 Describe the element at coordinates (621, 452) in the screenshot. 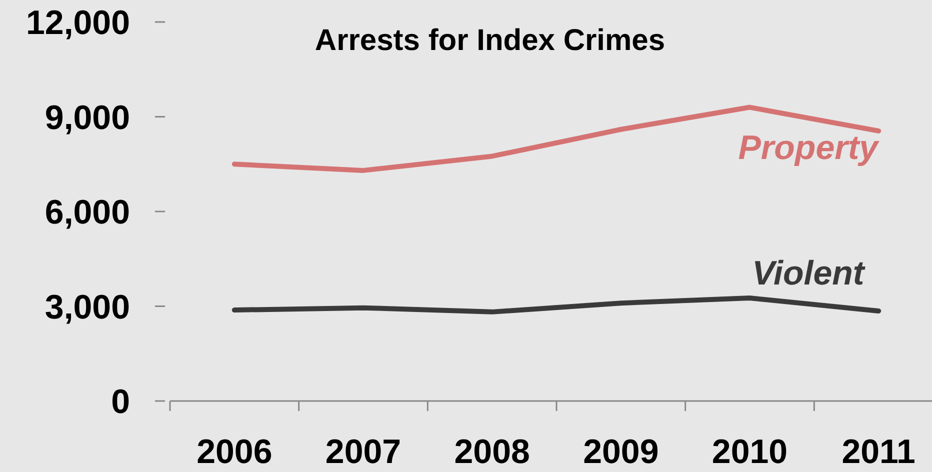

I see `x-tick-label: 2009` at that location.